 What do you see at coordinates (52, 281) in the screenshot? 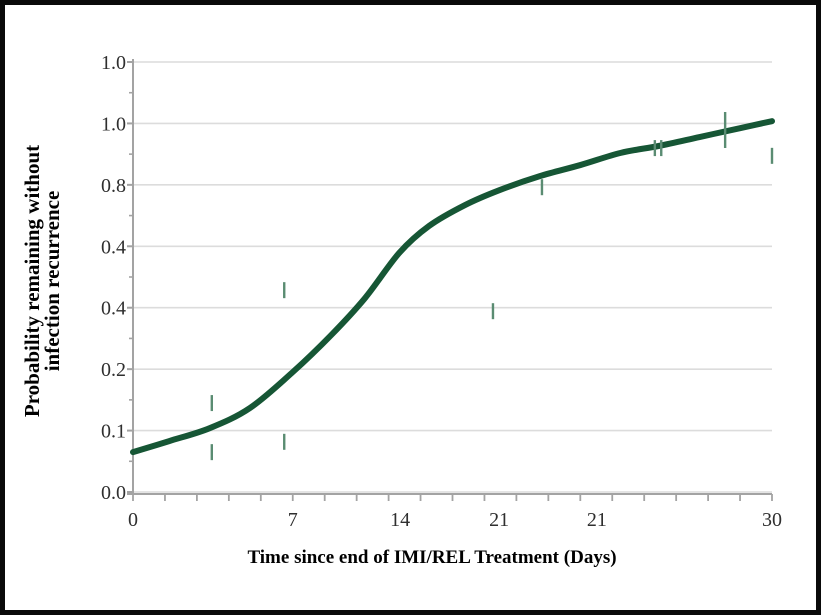
I see `y-axis-title-line2: infection recurrence` at bounding box center [52, 281].